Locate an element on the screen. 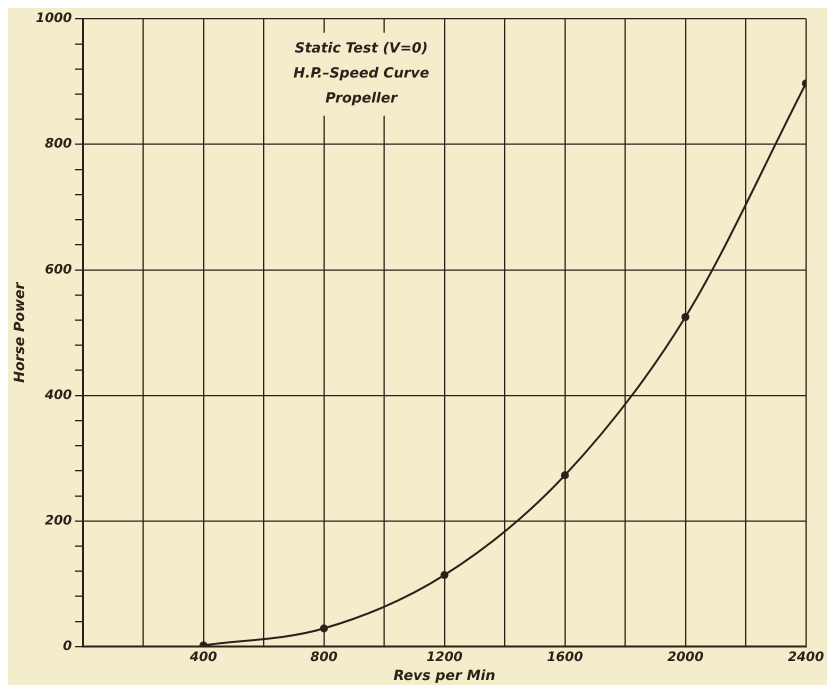  y-tick-label: 400 is located at coordinates (58, 395).